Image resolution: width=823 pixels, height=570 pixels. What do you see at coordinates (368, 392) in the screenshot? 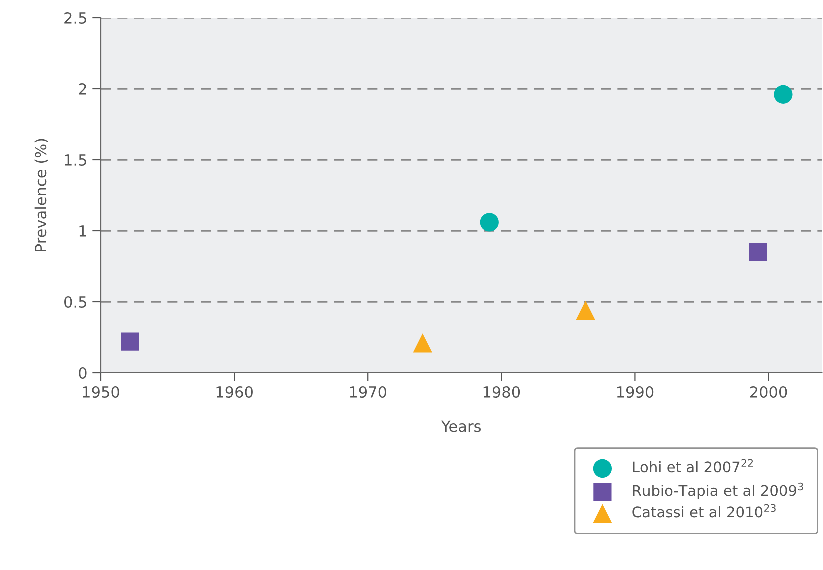
I see `x-tick-label: 1970` at bounding box center [368, 392].